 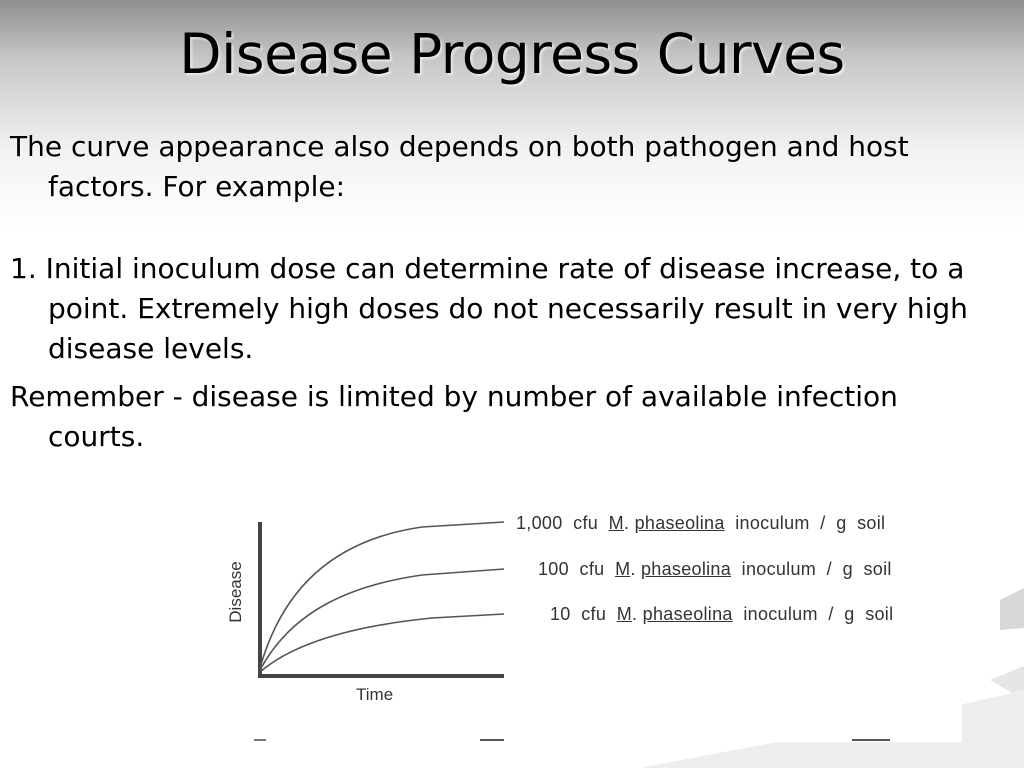 I want to click on label-prefix: 10 cfu, so click(x=583, y=614).